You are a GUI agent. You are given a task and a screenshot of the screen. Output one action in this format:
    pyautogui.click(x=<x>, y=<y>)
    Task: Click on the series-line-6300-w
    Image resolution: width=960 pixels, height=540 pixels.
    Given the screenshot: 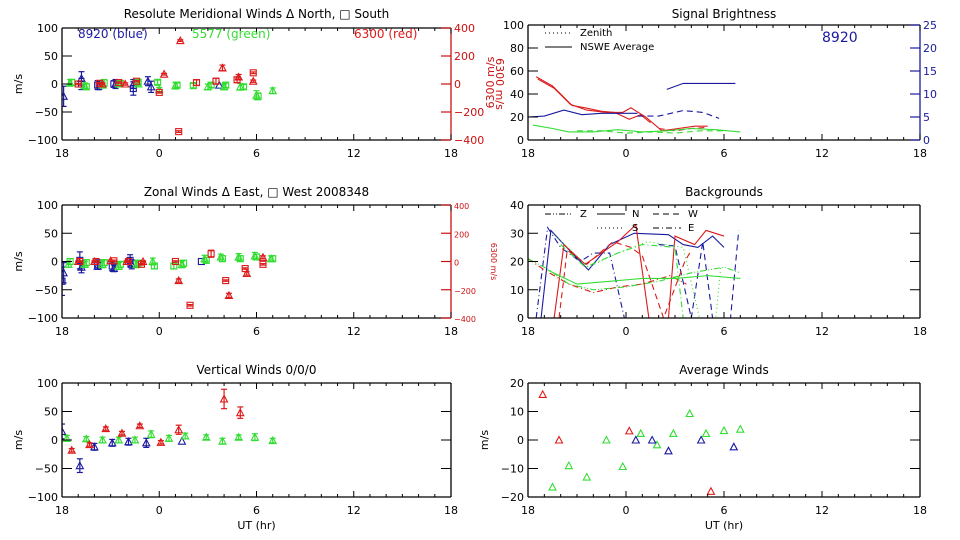 What is the action you would take?
    pyautogui.click(x=625, y=279)
    